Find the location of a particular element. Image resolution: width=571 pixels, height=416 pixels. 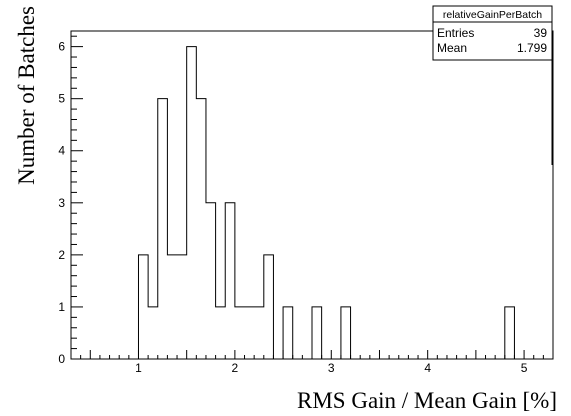

stats-mean-value: 1.799 is located at coordinates (532, 48).